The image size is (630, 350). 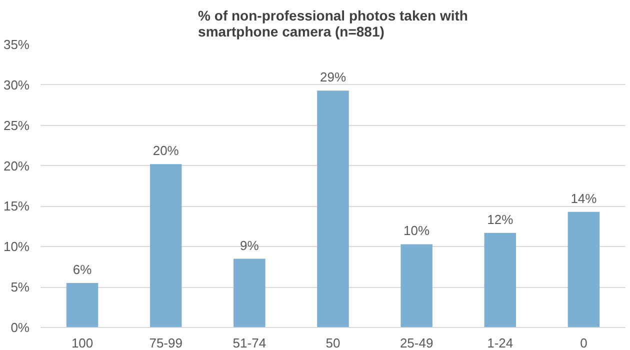 I want to click on data-label: 9%, so click(x=250, y=245).